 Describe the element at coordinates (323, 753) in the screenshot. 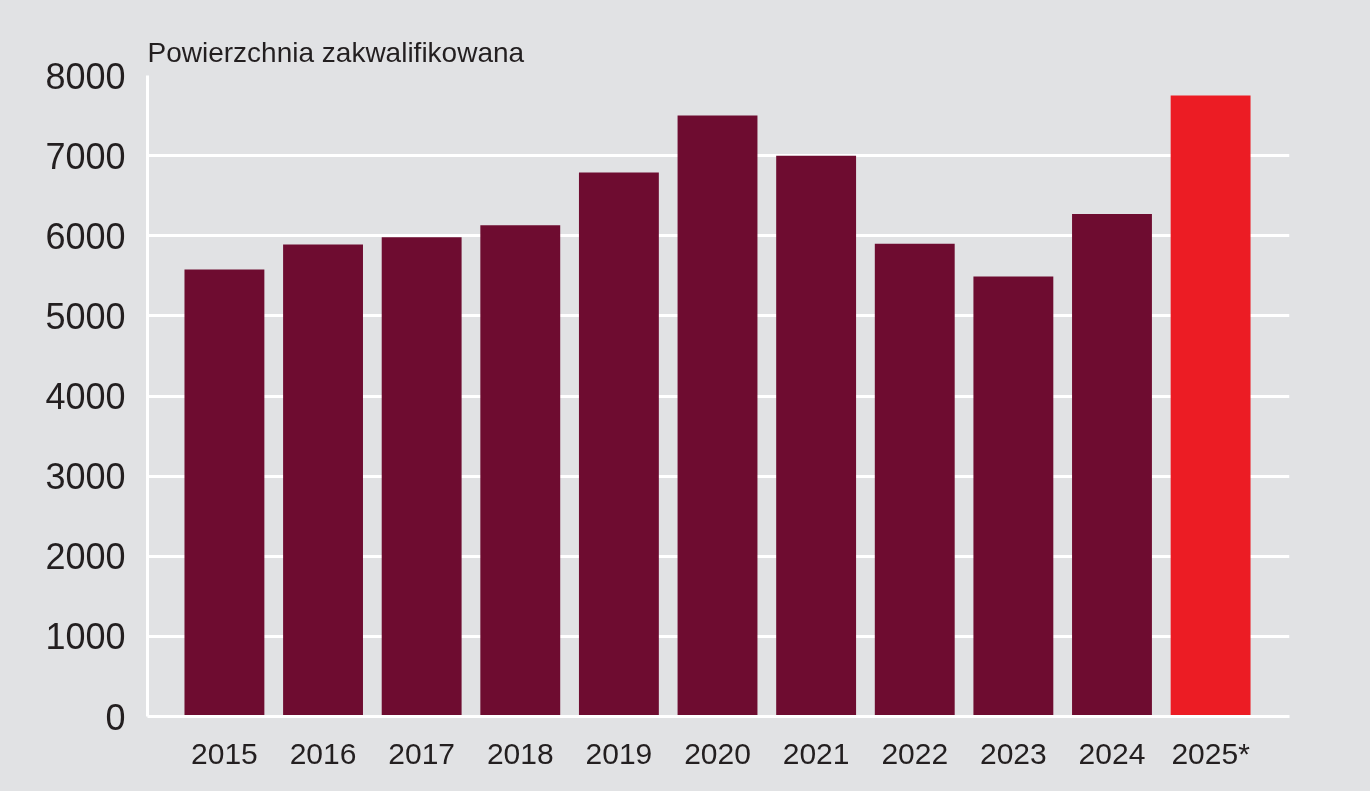

I see `x-tick-label: 2016` at that location.